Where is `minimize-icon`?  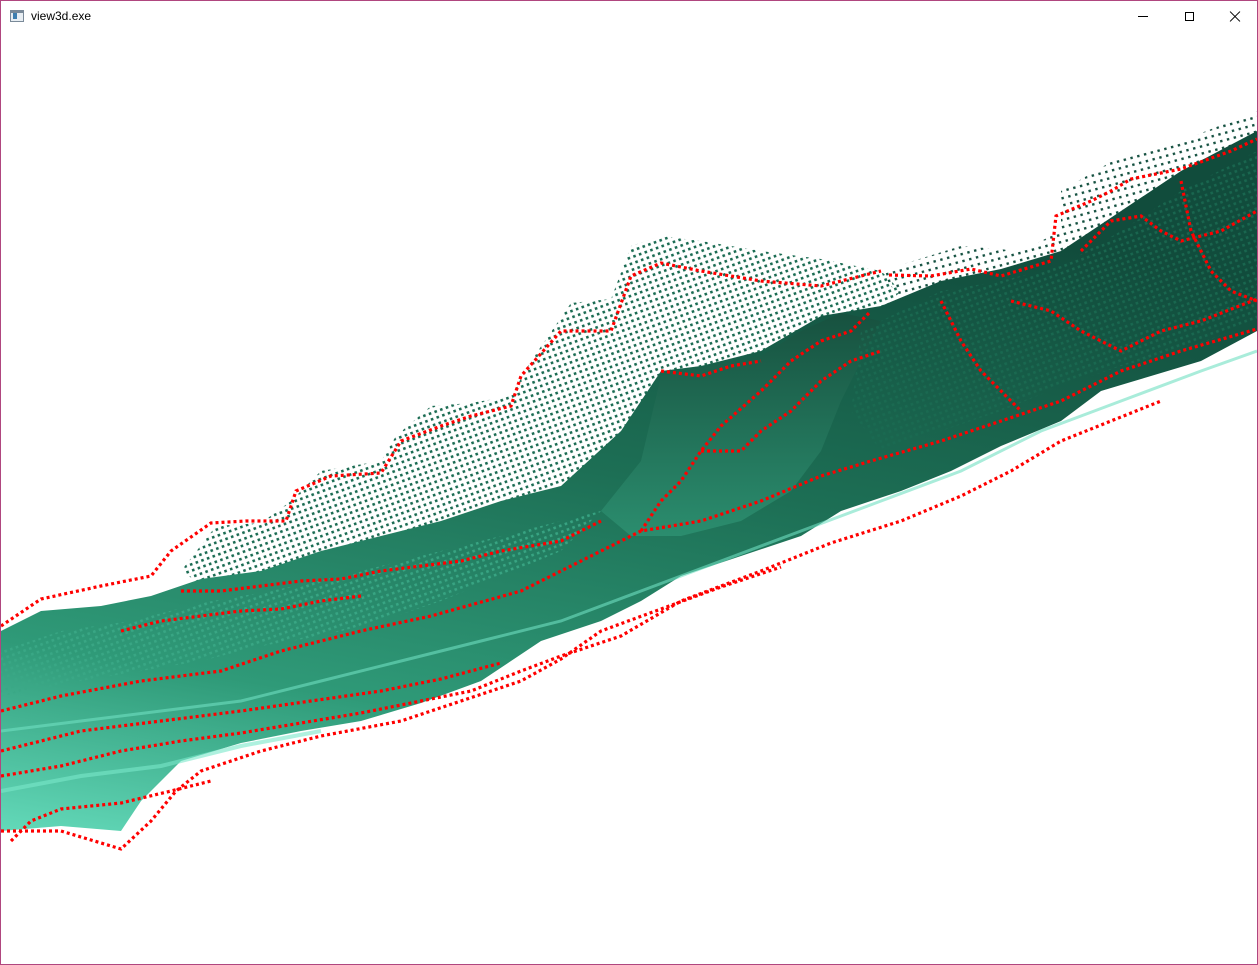
minimize-icon is located at coordinates (1143, 16).